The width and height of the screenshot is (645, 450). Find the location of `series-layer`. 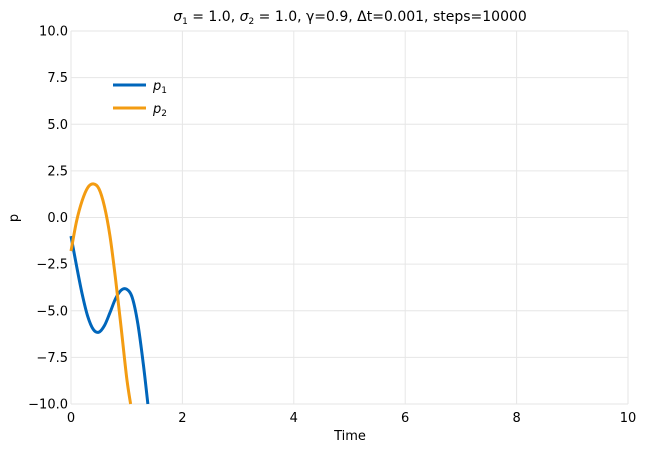

series-layer is located at coordinates (109, 293).